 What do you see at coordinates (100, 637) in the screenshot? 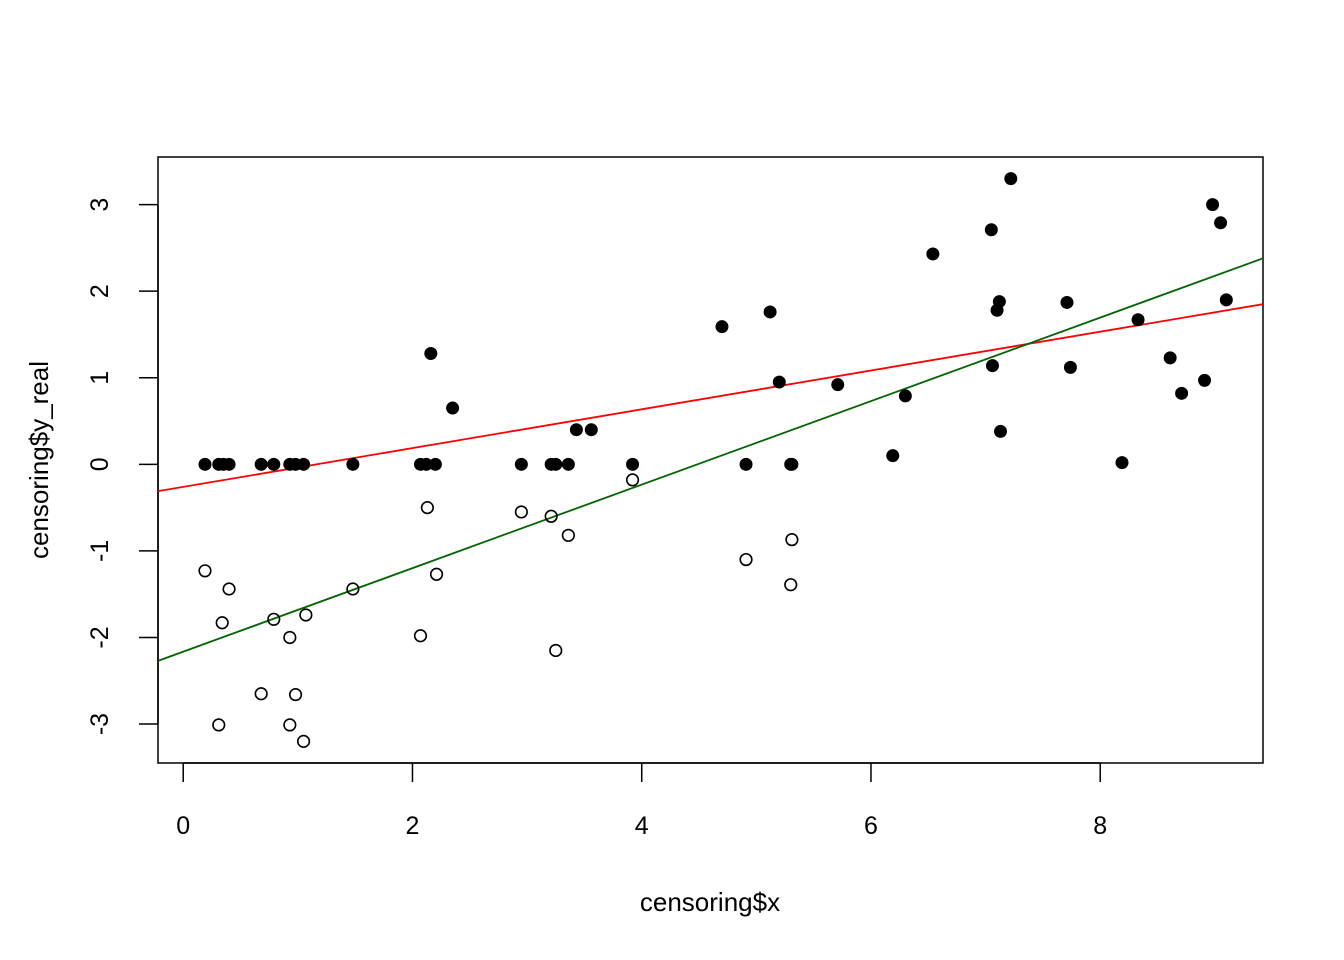
I see `y-tick-label: -2` at bounding box center [100, 637].